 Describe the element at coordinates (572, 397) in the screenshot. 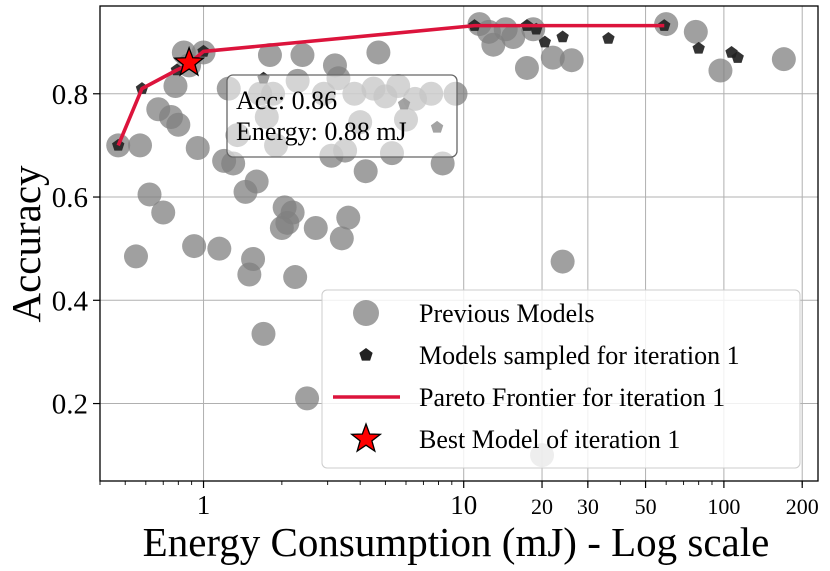

I see `legend-frontier-label: Pareto Frontier for iteration 1` at that location.